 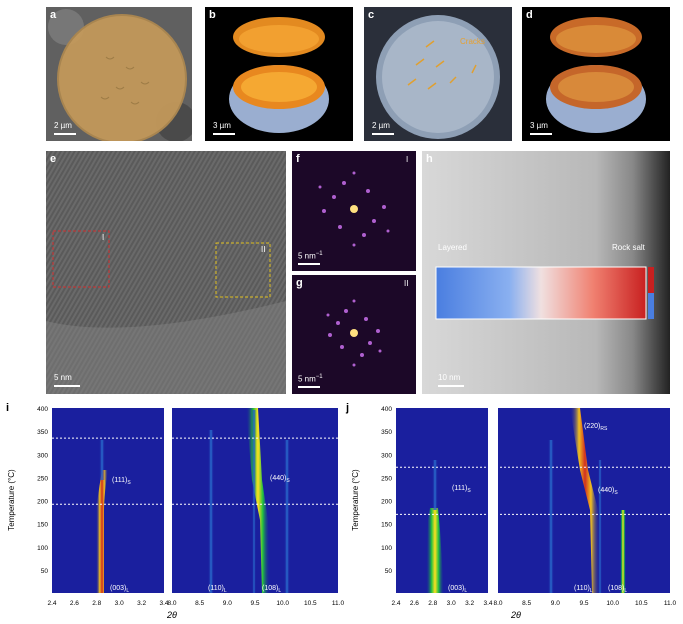 I want to click on j-label-108: (108)L, so click(x=617, y=589).